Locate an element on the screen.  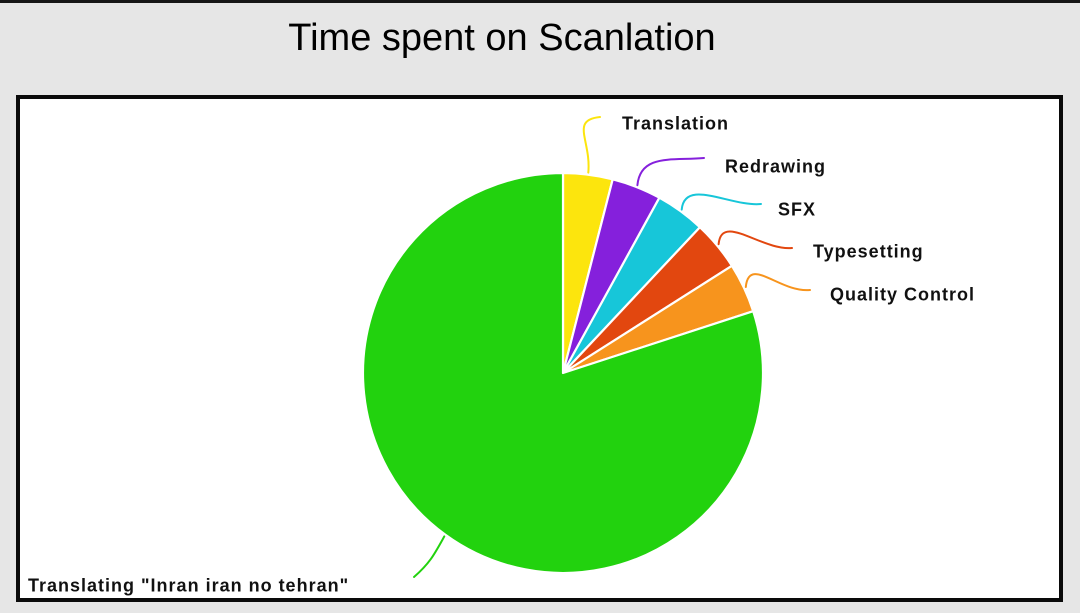
leader-line-redrawing is located at coordinates (670, 172).